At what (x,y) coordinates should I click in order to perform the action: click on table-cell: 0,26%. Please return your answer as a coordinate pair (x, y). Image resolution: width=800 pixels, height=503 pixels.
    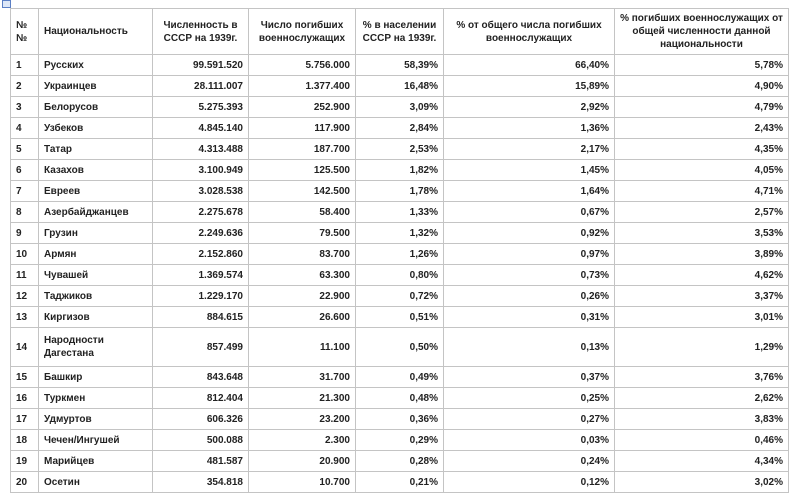
    Looking at the image, I should click on (529, 296).